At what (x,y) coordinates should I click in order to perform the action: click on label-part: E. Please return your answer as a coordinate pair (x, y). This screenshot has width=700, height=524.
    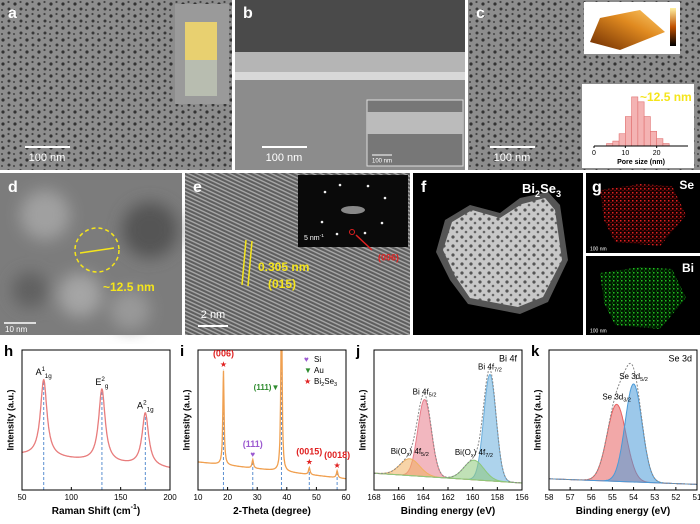
    Looking at the image, I should click on (98, 382).